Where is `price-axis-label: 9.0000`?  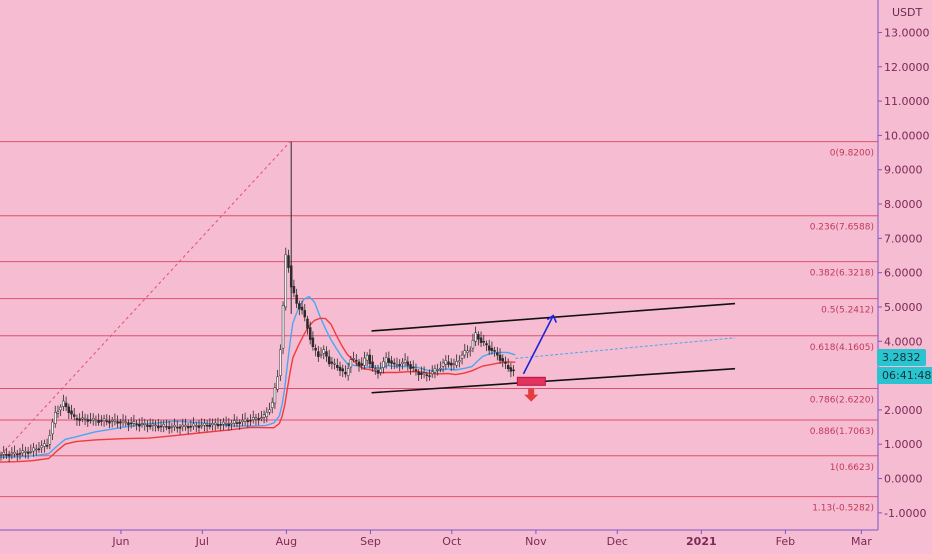
price-axis-label: 9.0000 is located at coordinates (903, 170).